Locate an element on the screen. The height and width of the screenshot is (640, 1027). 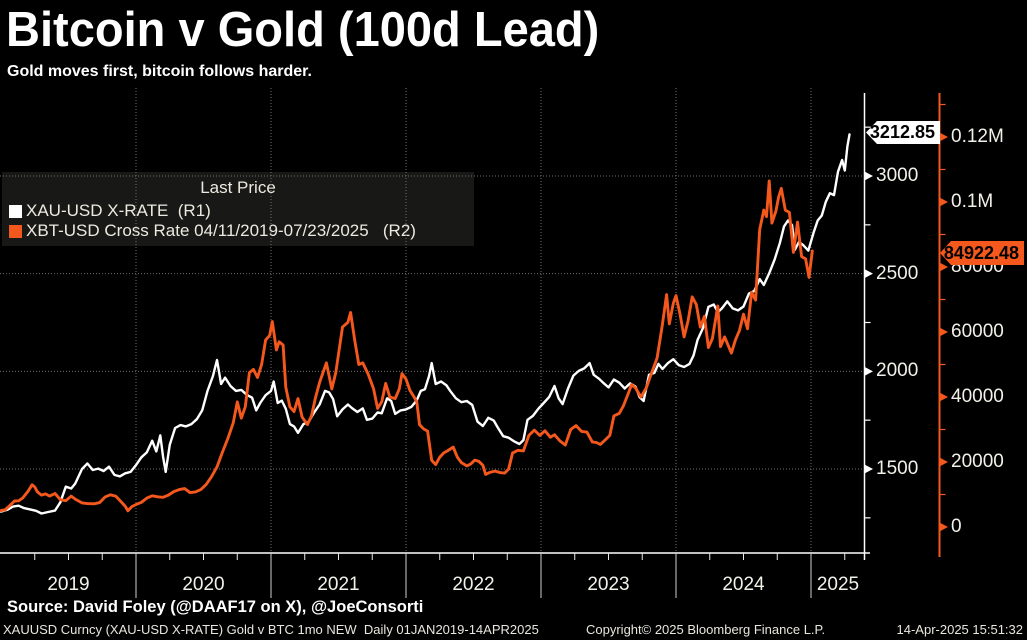
timestamp: 14-Apr-2025 15:51:32 is located at coordinates (959, 629).